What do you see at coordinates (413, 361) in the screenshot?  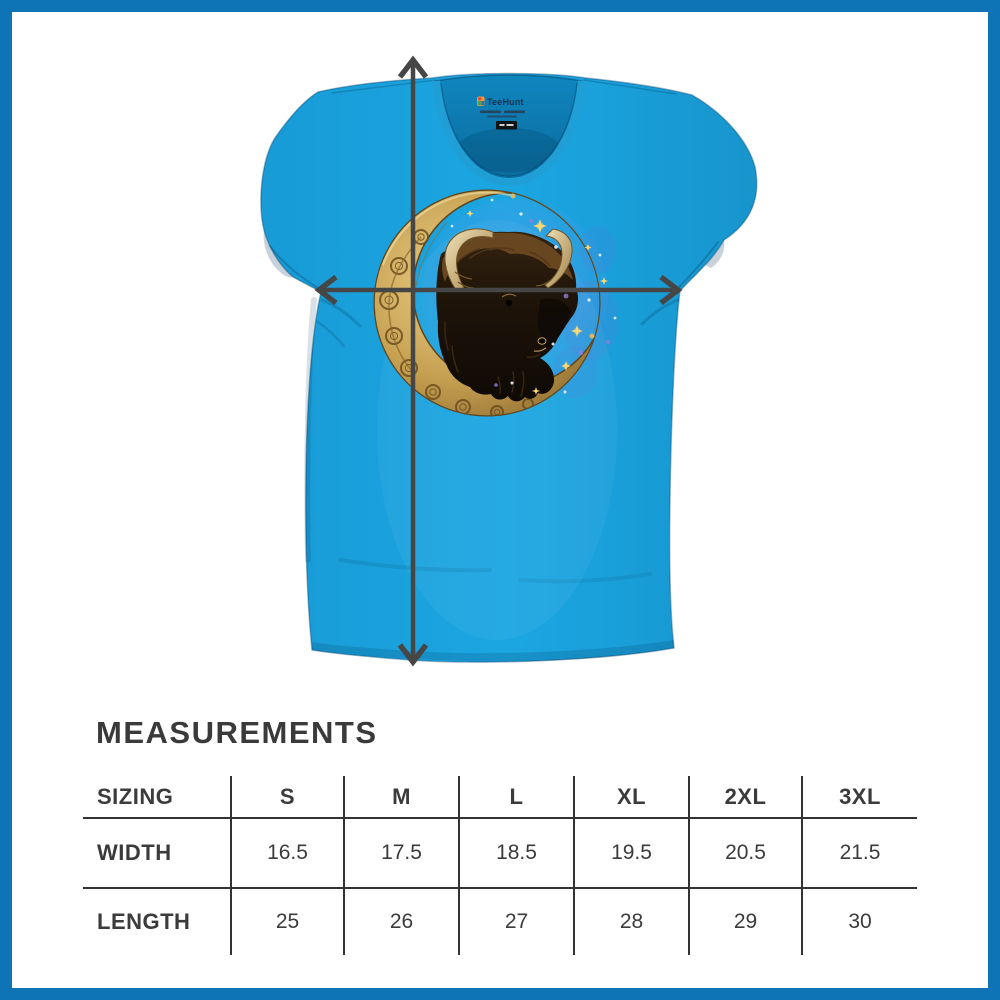 I see `length-arrow` at bounding box center [413, 361].